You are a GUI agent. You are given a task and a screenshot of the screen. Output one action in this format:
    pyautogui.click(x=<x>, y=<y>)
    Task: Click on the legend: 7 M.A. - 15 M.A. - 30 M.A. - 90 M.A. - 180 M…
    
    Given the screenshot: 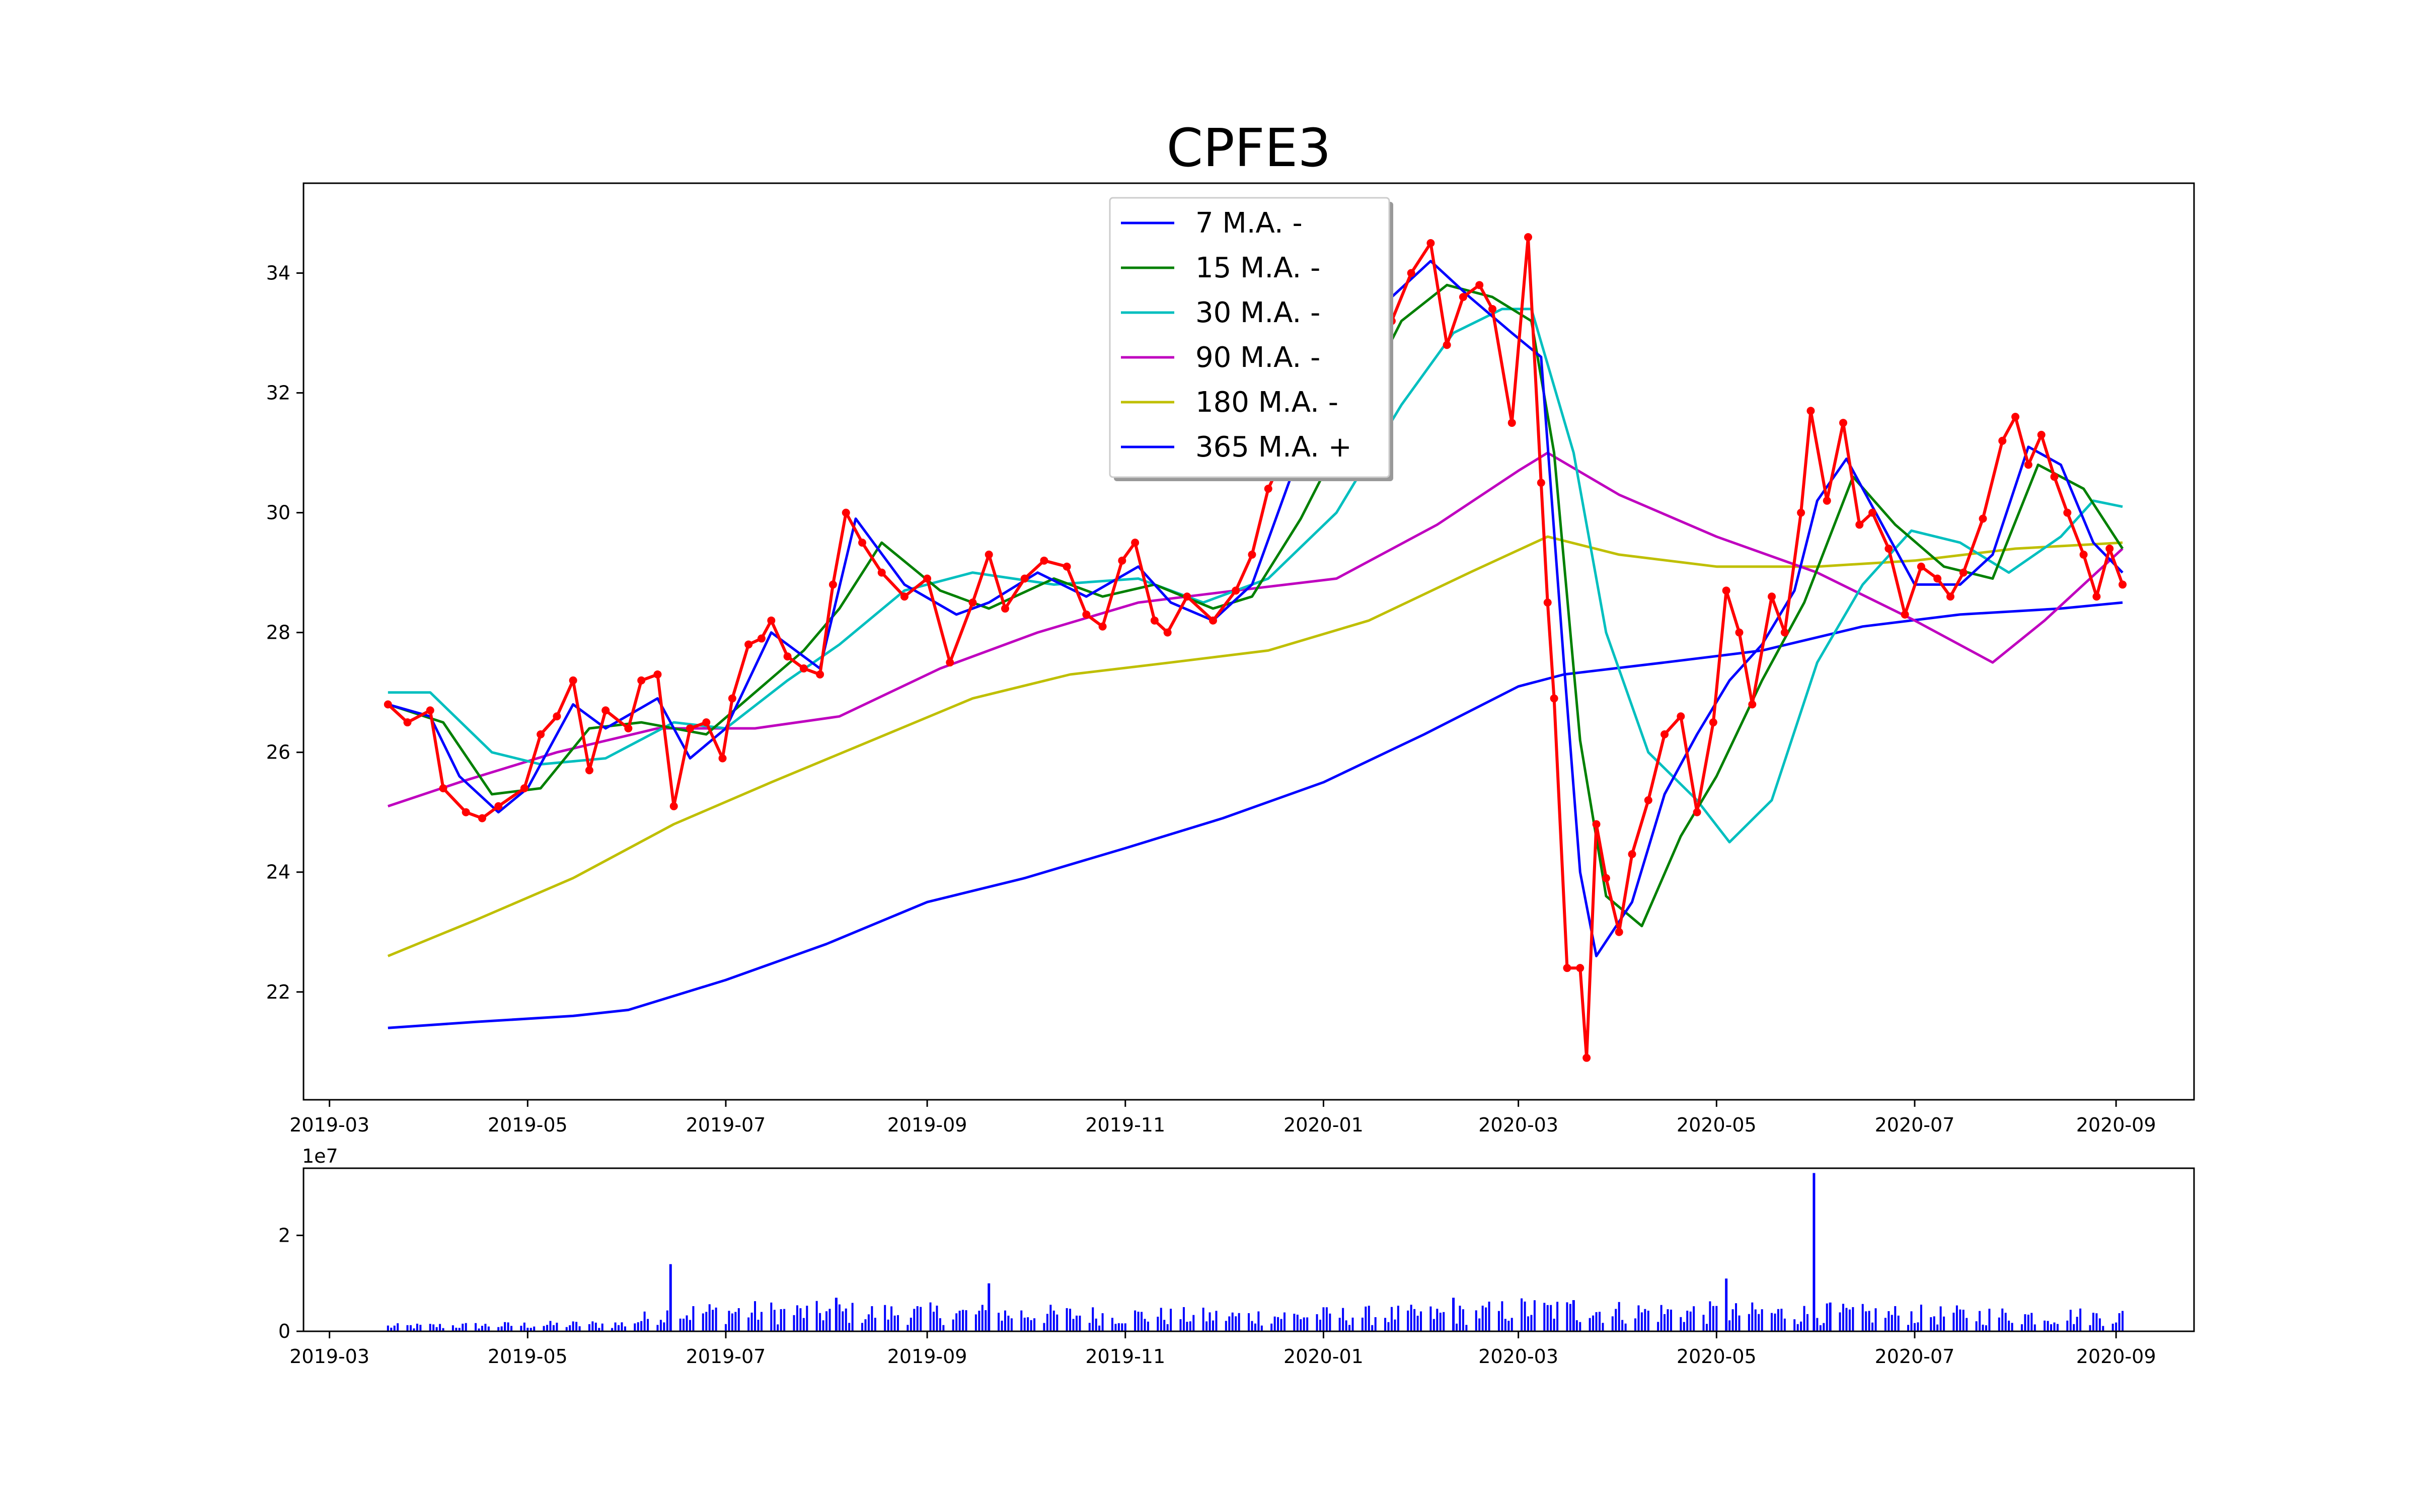 What is the action you would take?
    pyautogui.click(x=1251, y=339)
    